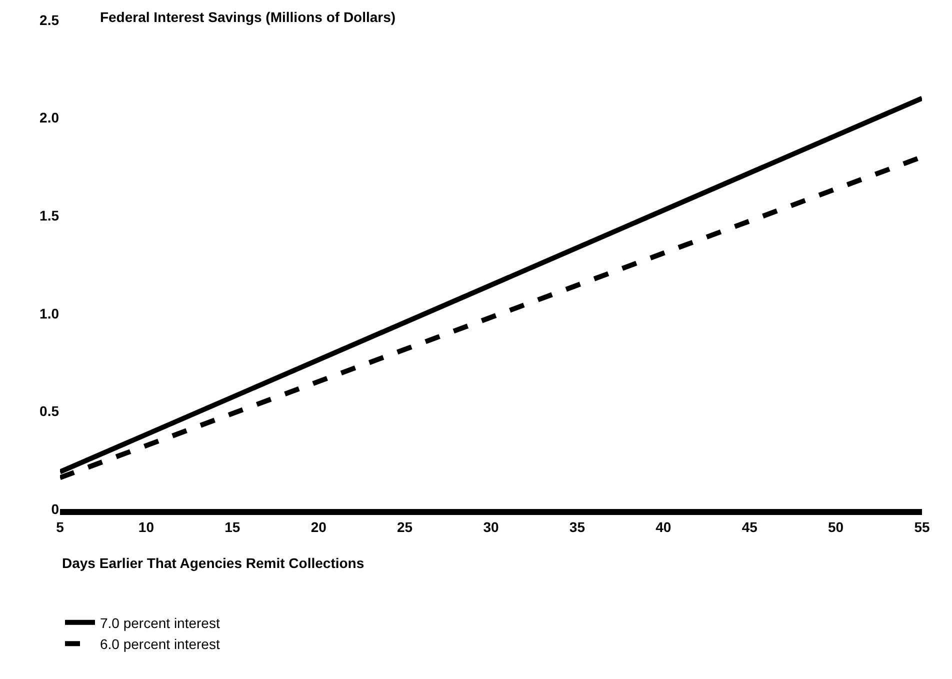 The width and height of the screenshot is (952, 679). What do you see at coordinates (232, 526) in the screenshot?
I see `x-tick-label: 15` at bounding box center [232, 526].